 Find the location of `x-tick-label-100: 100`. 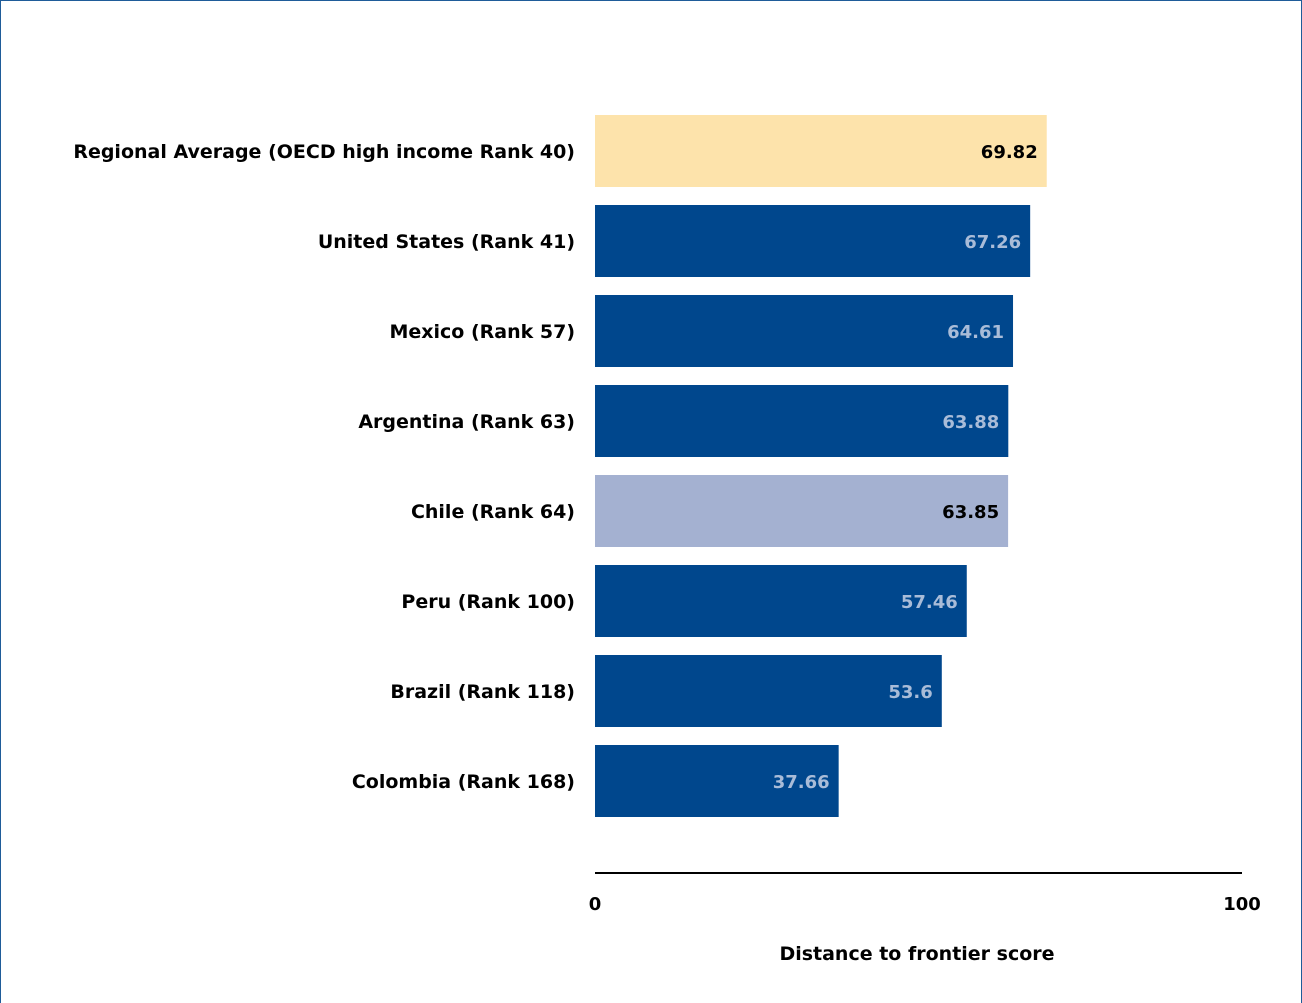

x-tick-label-100: 100 is located at coordinates (1242, 904).